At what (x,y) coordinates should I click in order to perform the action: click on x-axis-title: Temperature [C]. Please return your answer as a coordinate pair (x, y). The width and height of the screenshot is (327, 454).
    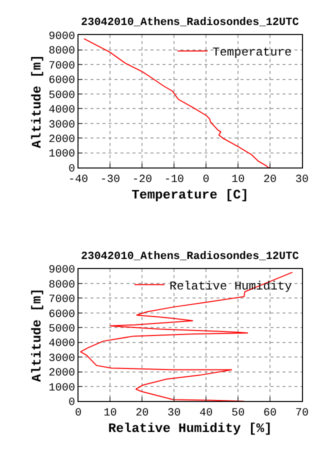
    Looking at the image, I should click on (190, 194).